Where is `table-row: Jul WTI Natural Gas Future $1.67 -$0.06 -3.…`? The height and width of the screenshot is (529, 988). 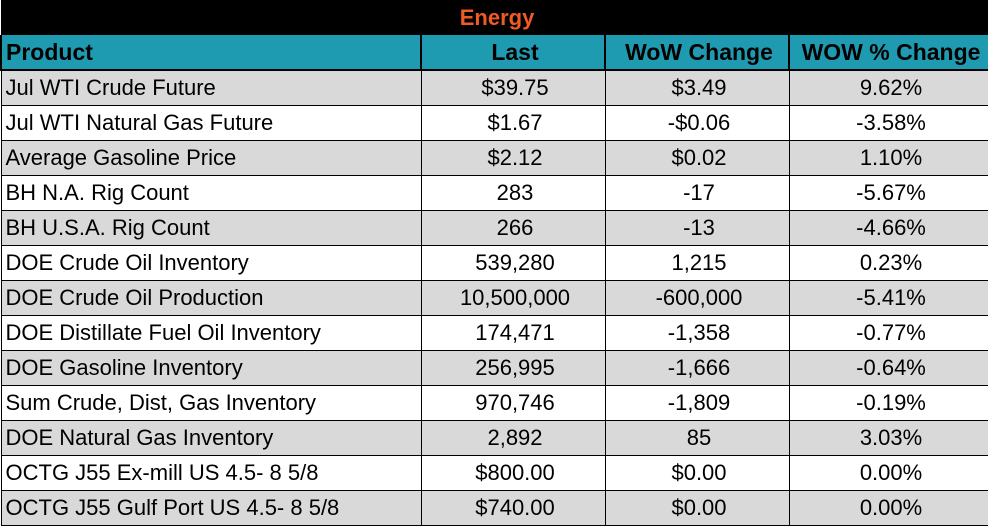
table-row: Jul WTI Natural Gas Future $1.67 -$0.06 -3.… is located at coordinates (494, 123).